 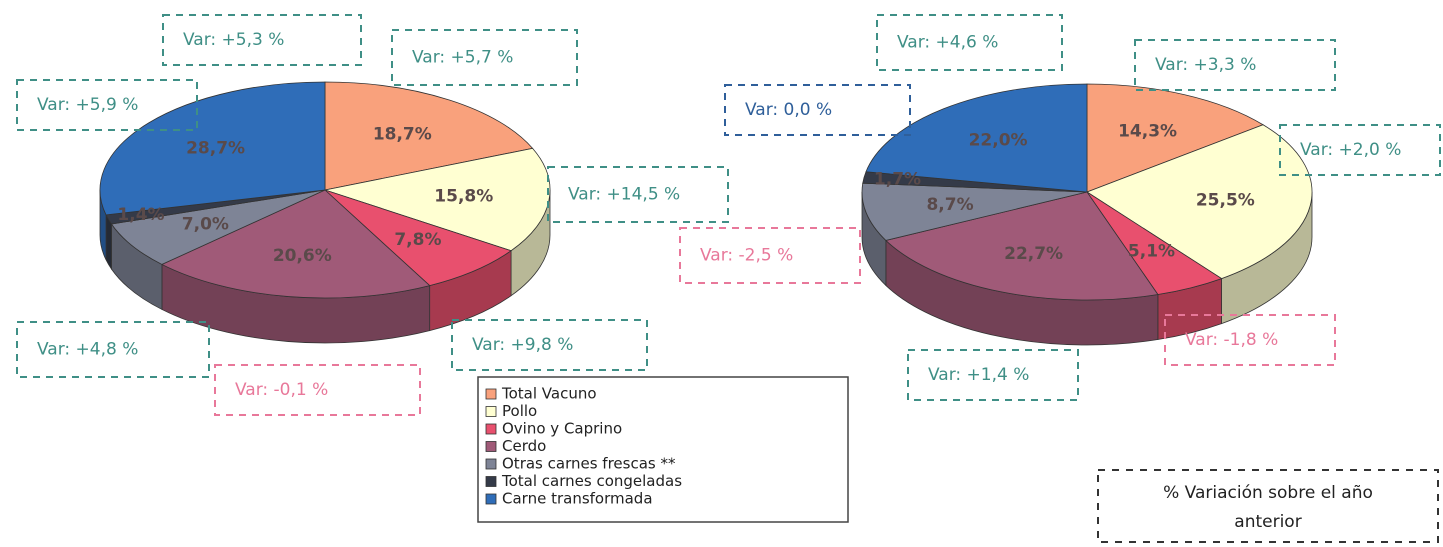 What do you see at coordinates (949, 205) in the screenshot?
I see `slice-label: 8,7%` at bounding box center [949, 205].